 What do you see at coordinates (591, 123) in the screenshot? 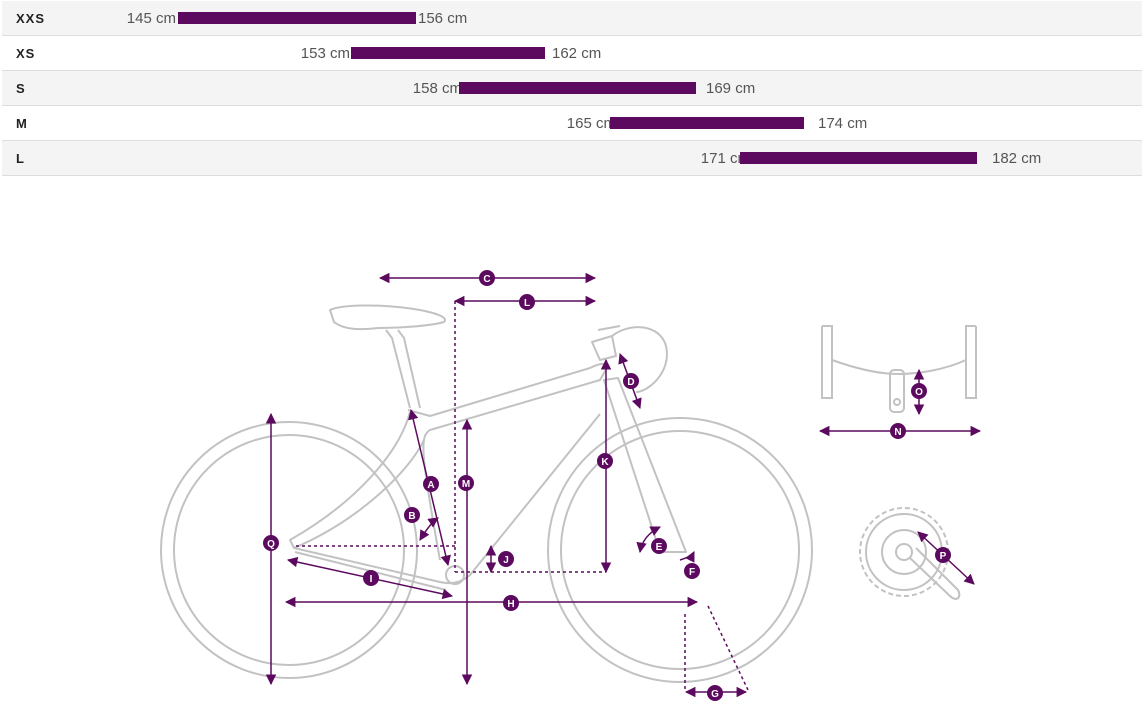
I see `height-min-label: 165 cm` at bounding box center [591, 123].